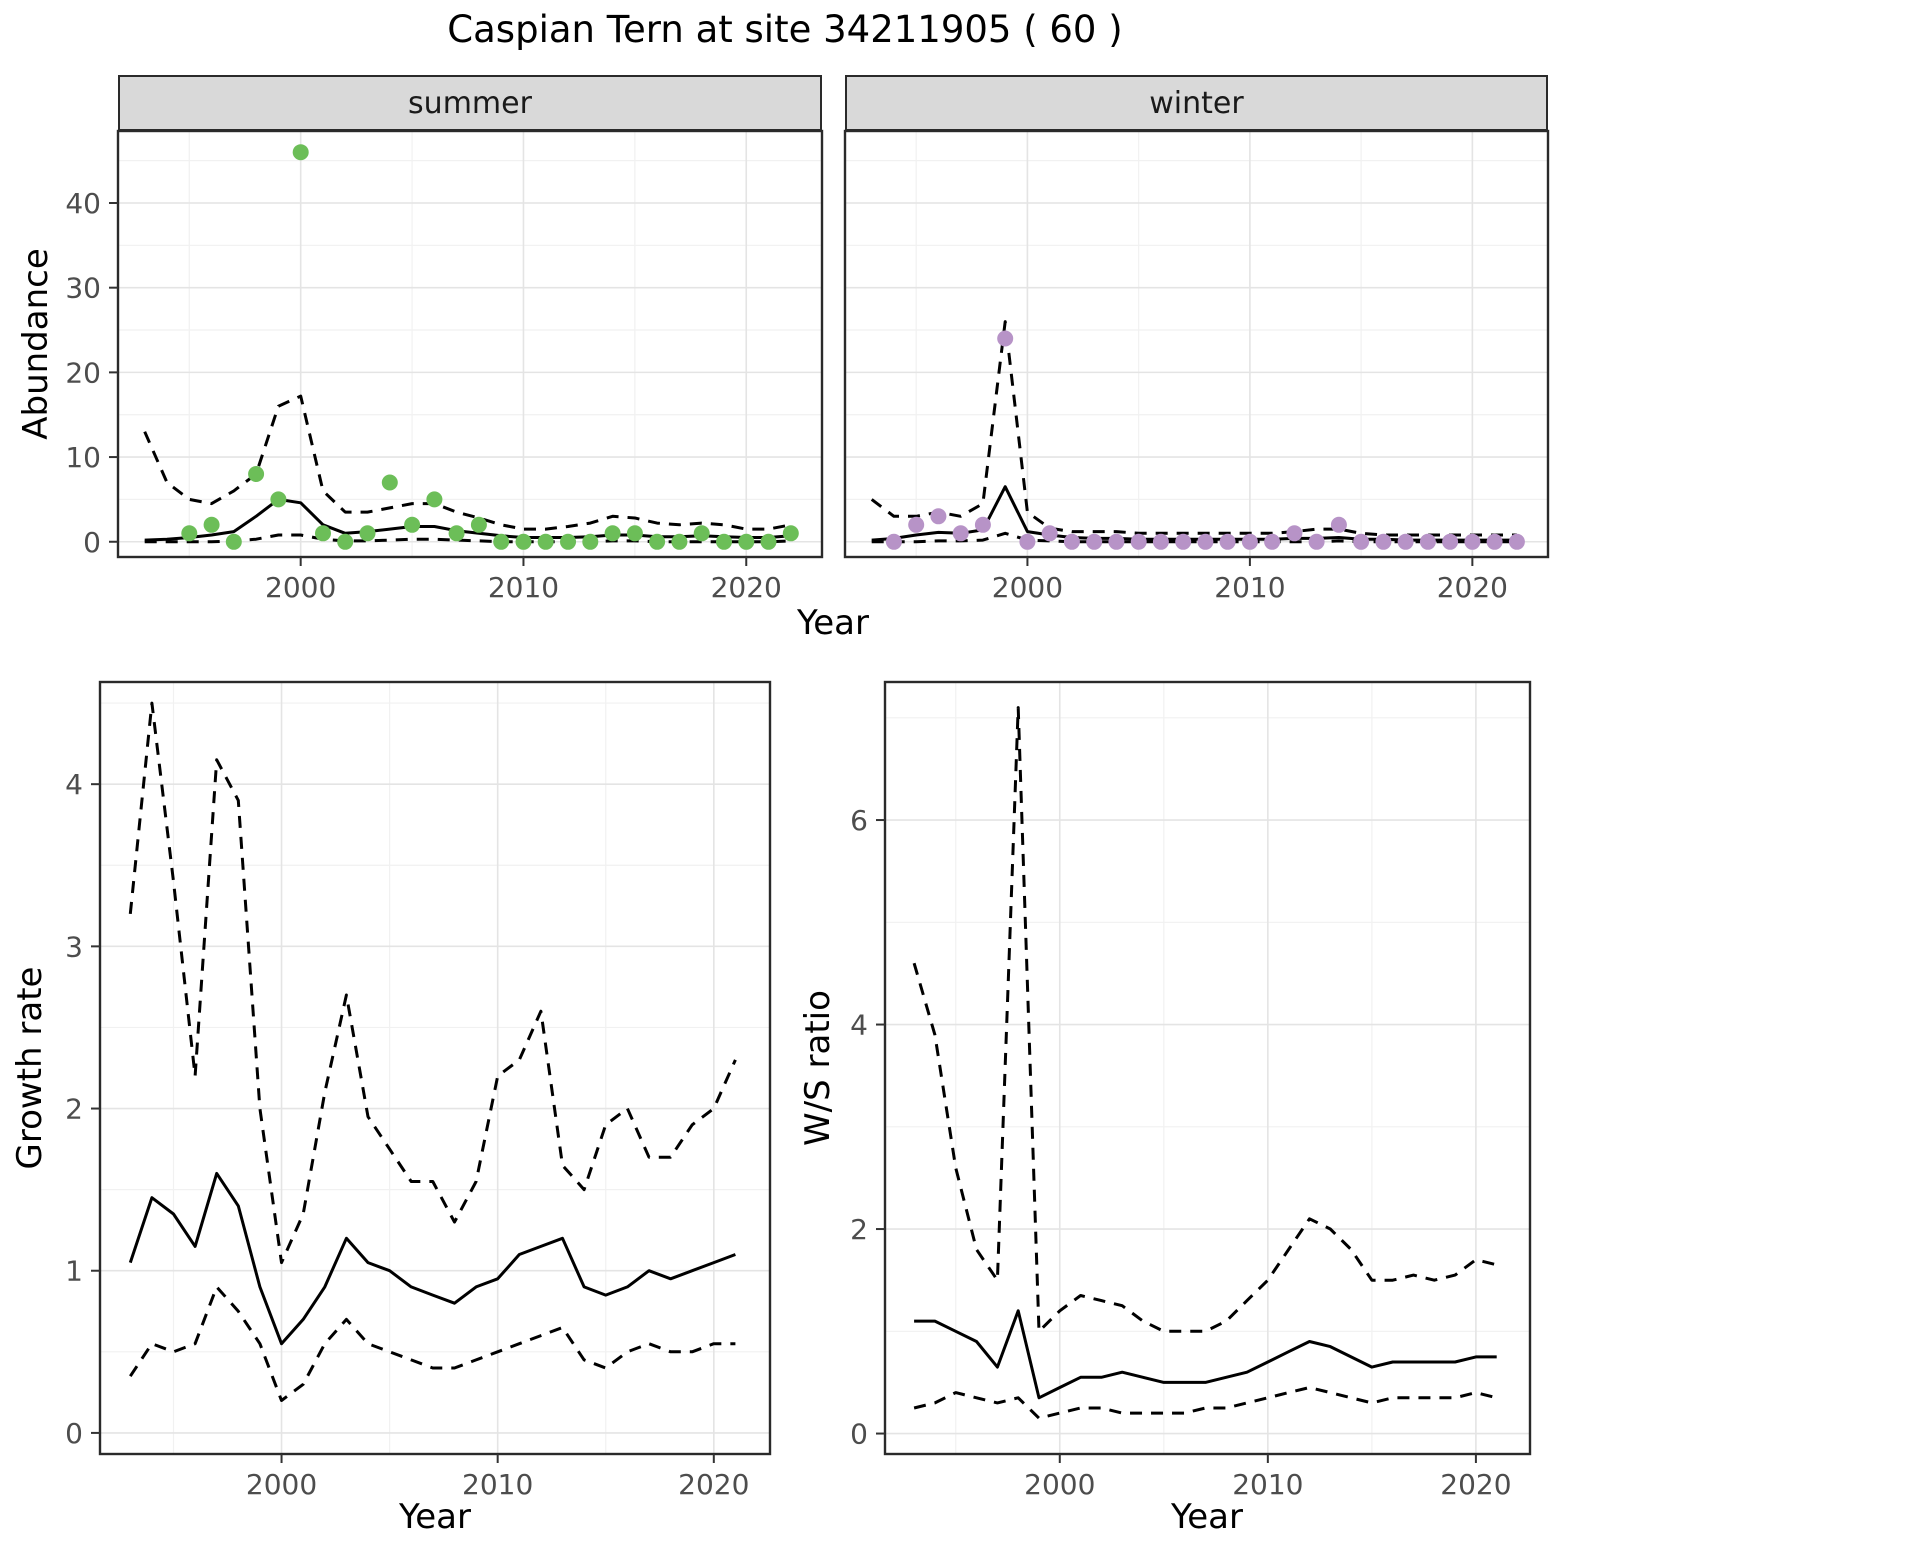 This screenshot has width=1920, height=1560. I want to click on series-growth-upper_ci, so click(432, 983).